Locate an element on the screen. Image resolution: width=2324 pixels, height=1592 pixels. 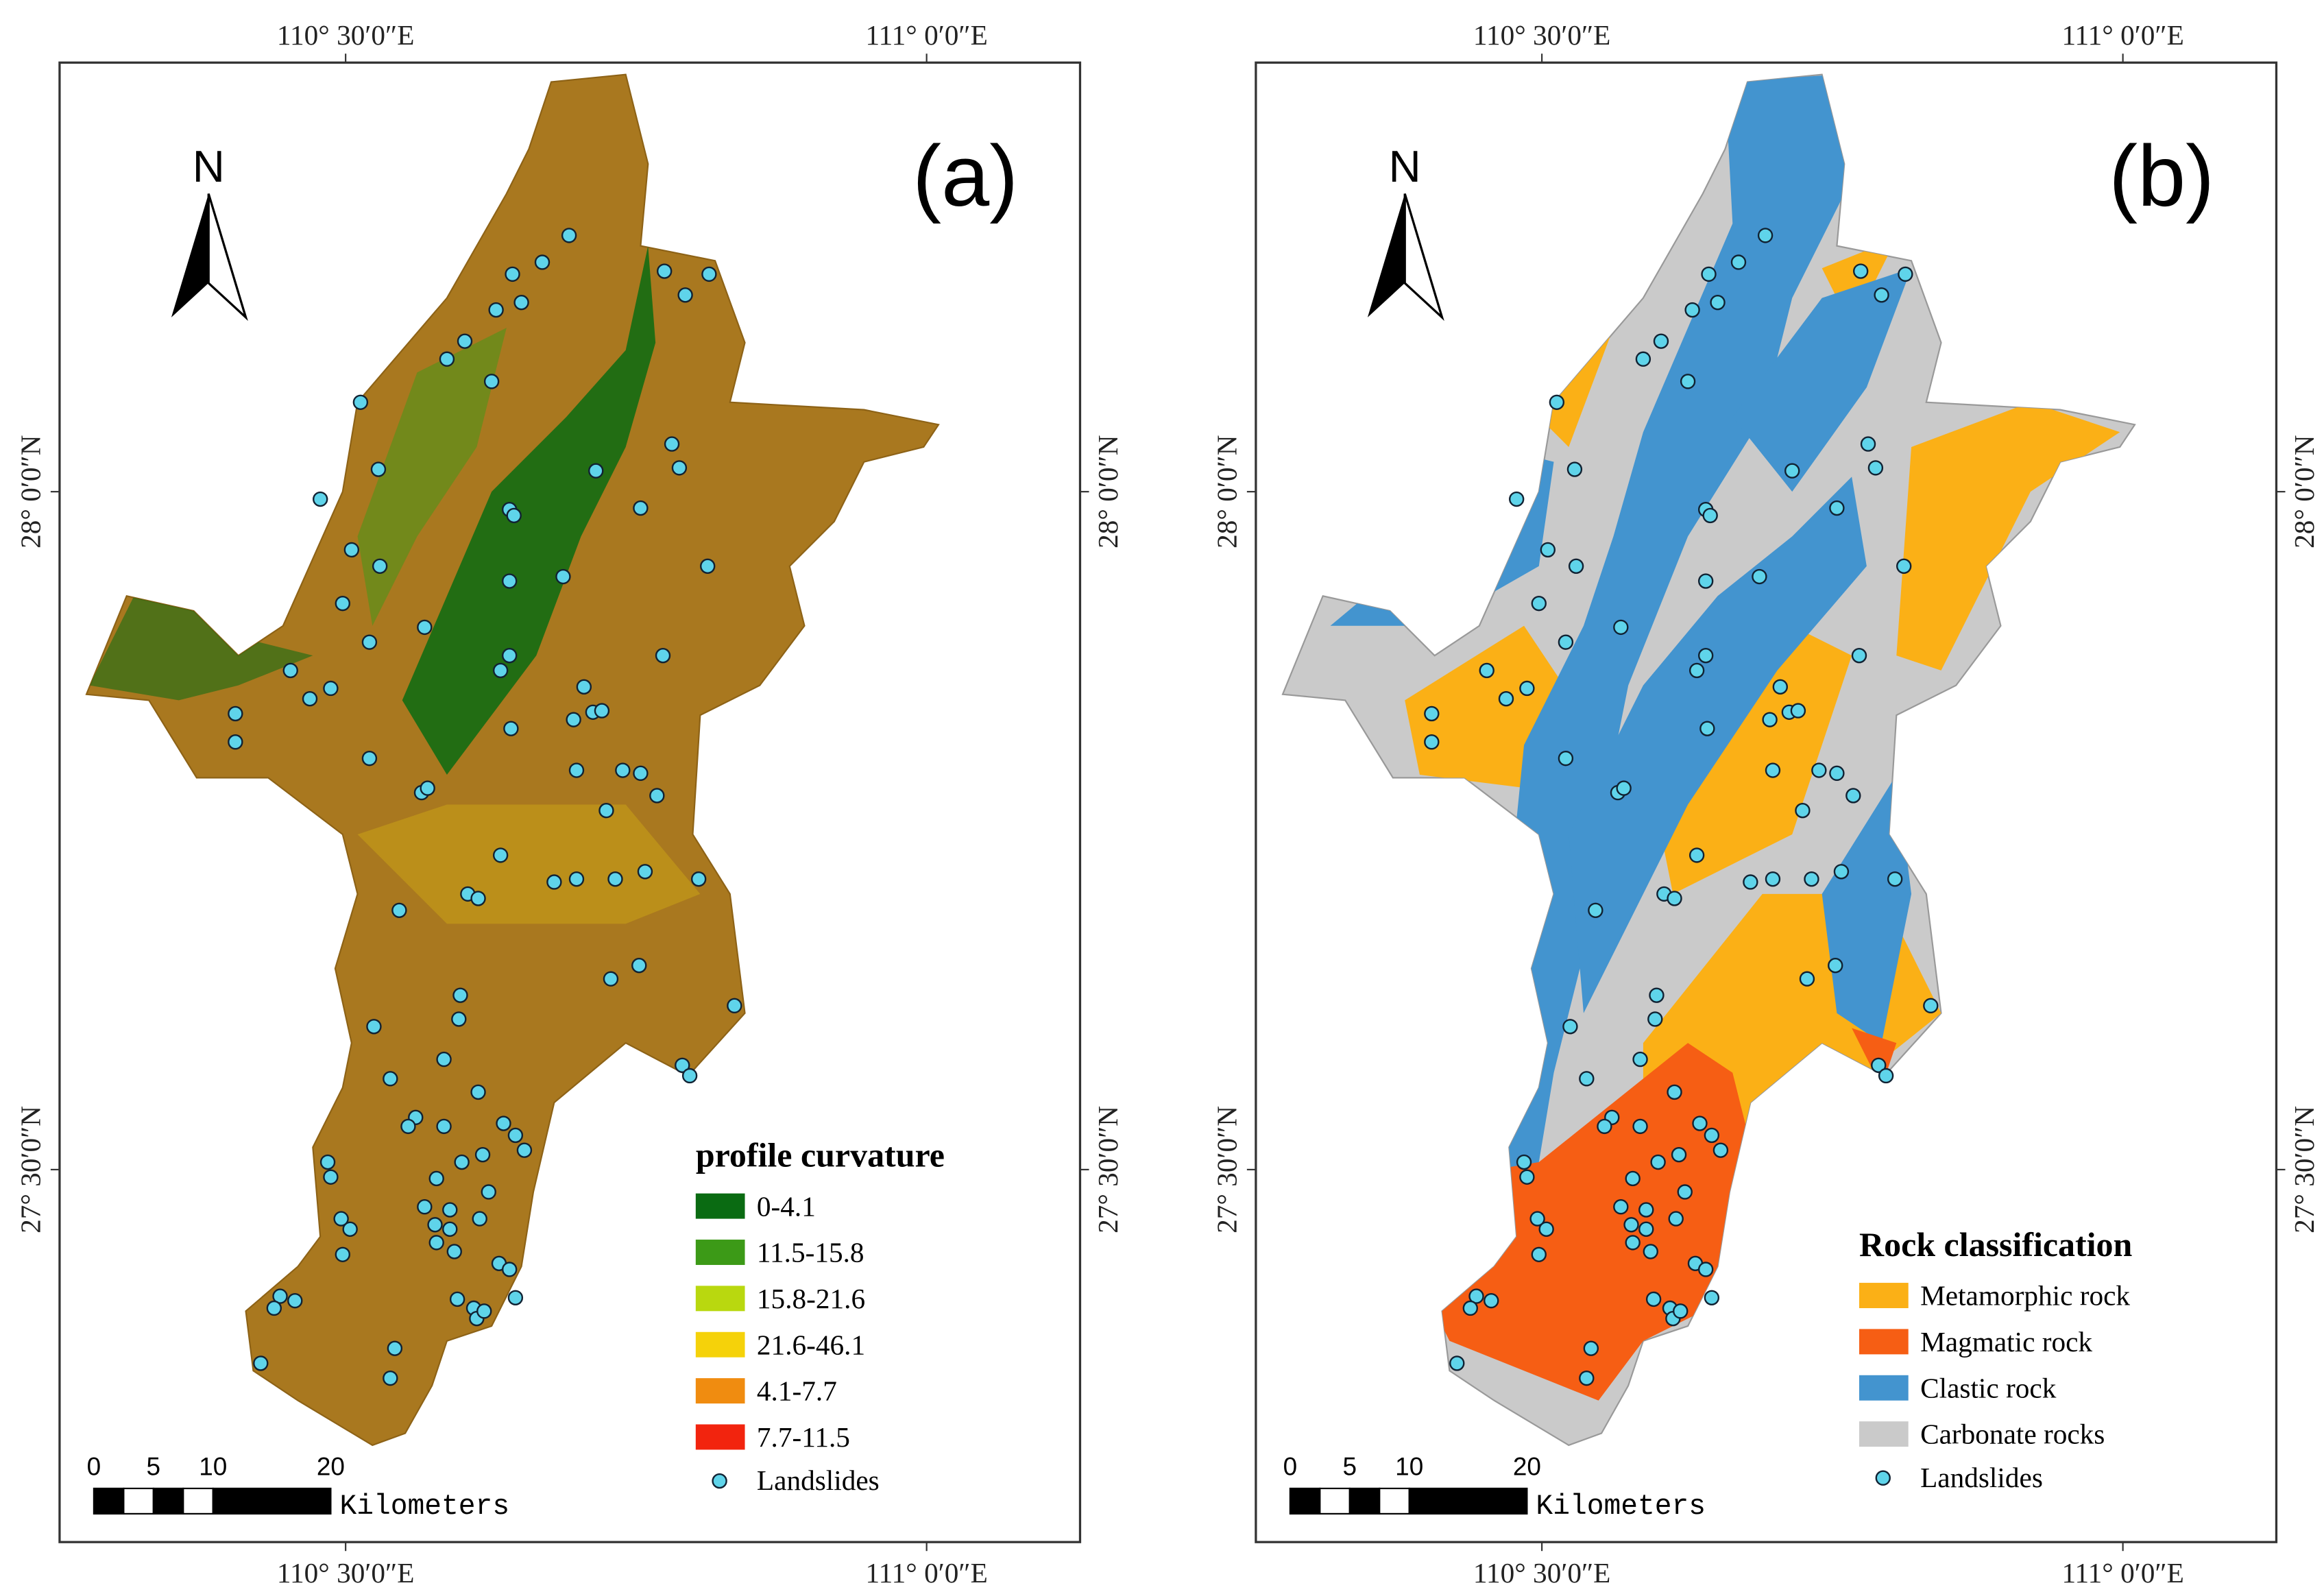
scale-unit: Kilometers is located at coordinates (424, 1507).